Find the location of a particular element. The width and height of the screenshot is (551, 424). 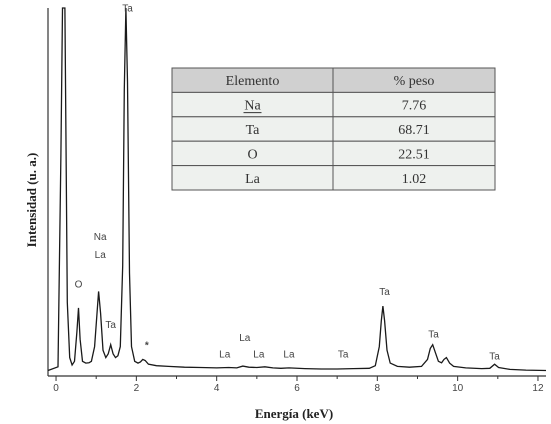

element-weight: 22.51 is located at coordinates (414, 154).